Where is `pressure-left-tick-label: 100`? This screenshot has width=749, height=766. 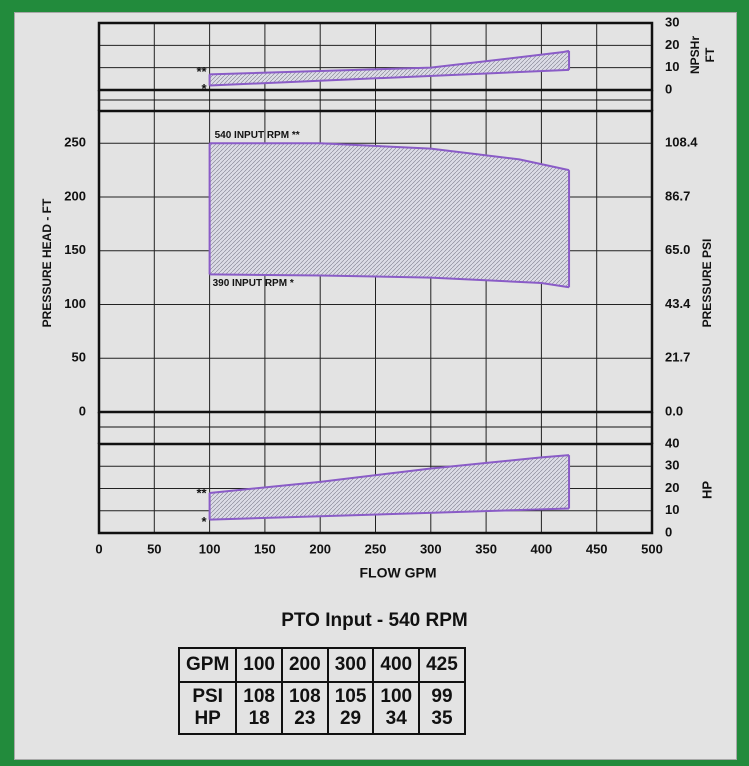 pressure-left-tick-label: 100 is located at coordinates (75, 303).